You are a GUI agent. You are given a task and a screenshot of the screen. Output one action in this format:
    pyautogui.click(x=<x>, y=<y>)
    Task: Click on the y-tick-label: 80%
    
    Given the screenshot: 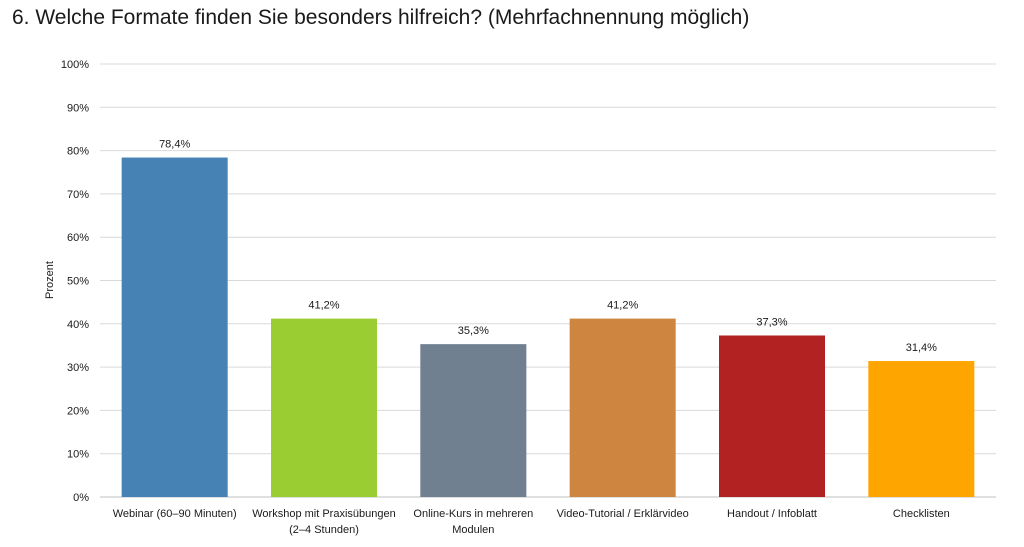 What is the action you would take?
    pyautogui.click(x=78, y=152)
    